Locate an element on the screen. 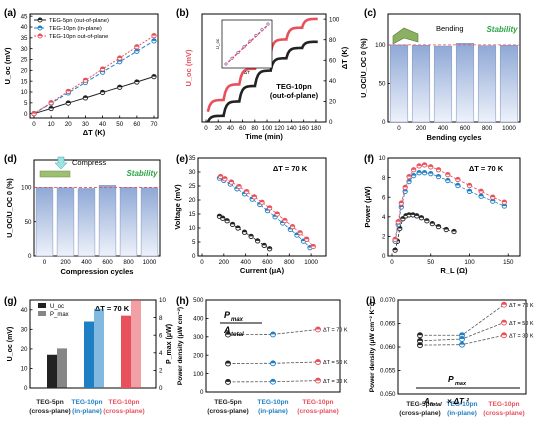 Image resolution: width=550 pixels, height=426 pixels. legend-marker-fill is located at coordinates (40, 27).